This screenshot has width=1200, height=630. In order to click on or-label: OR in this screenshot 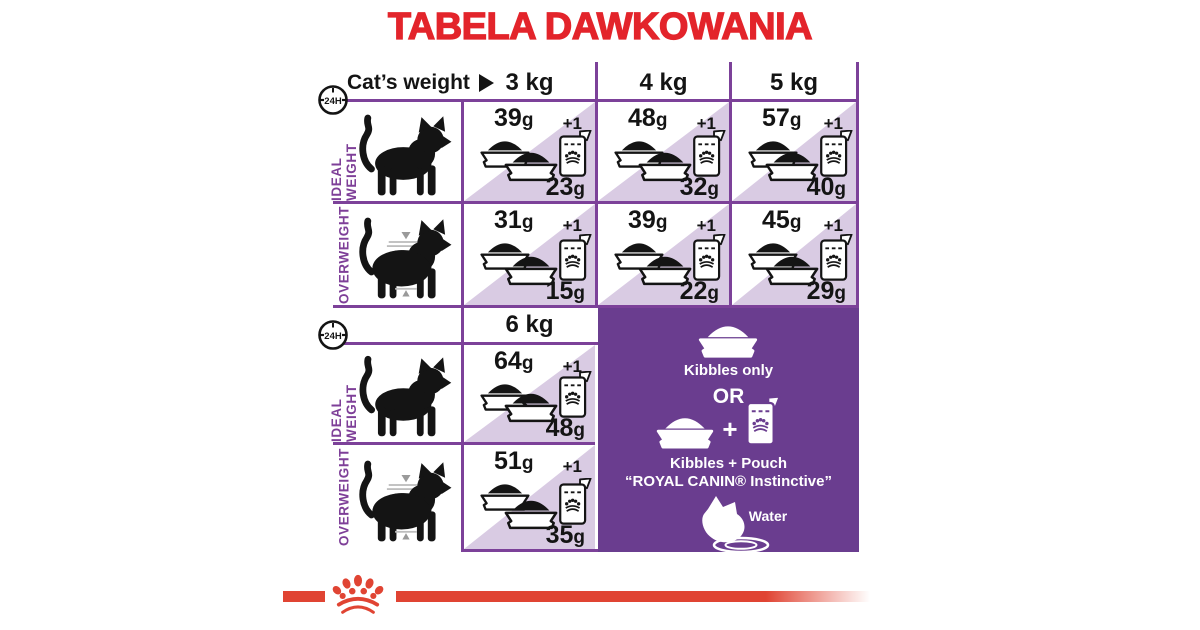, I will do `click(728, 396)`.